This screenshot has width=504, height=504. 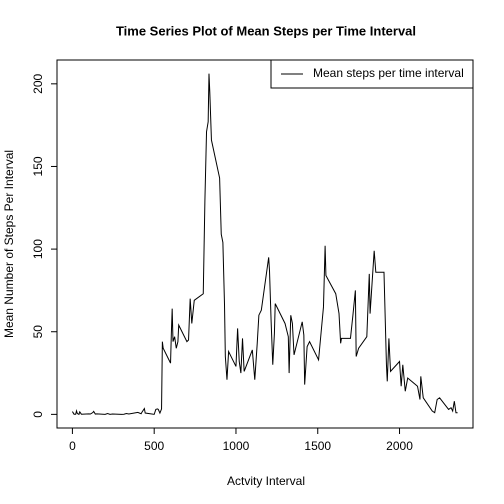 I want to click on x-tick-label: 1500, so click(x=317, y=446).